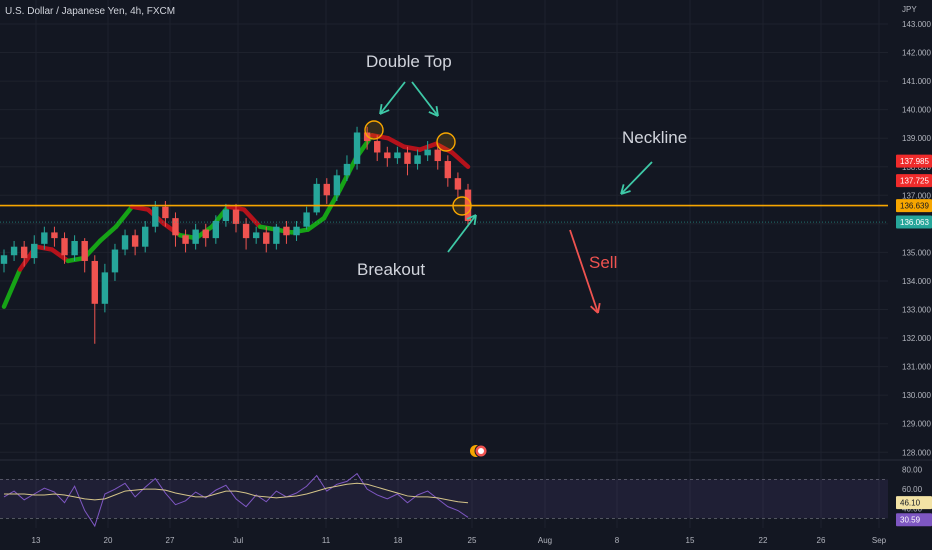 The height and width of the screenshot is (550, 932). Describe the element at coordinates (916, 138) in the screenshot. I see `price-tick-label: 139.000` at that location.